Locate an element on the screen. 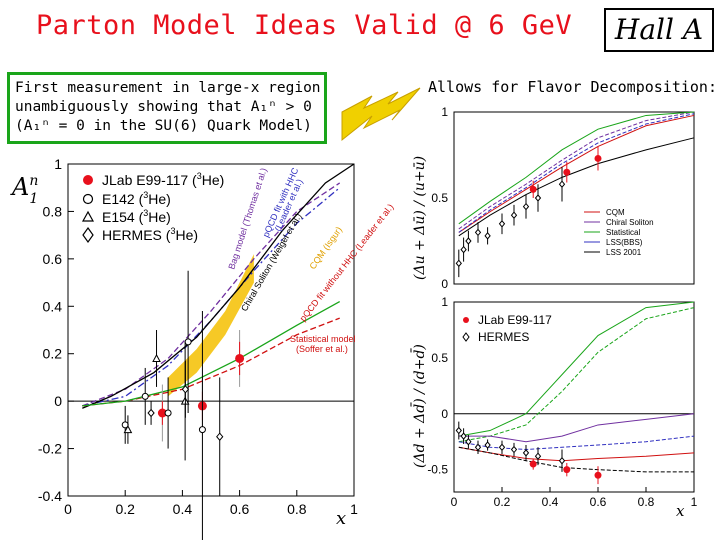 This screenshot has height=540, width=720. lightning-arrow-icon is located at coordinates (381, 114).